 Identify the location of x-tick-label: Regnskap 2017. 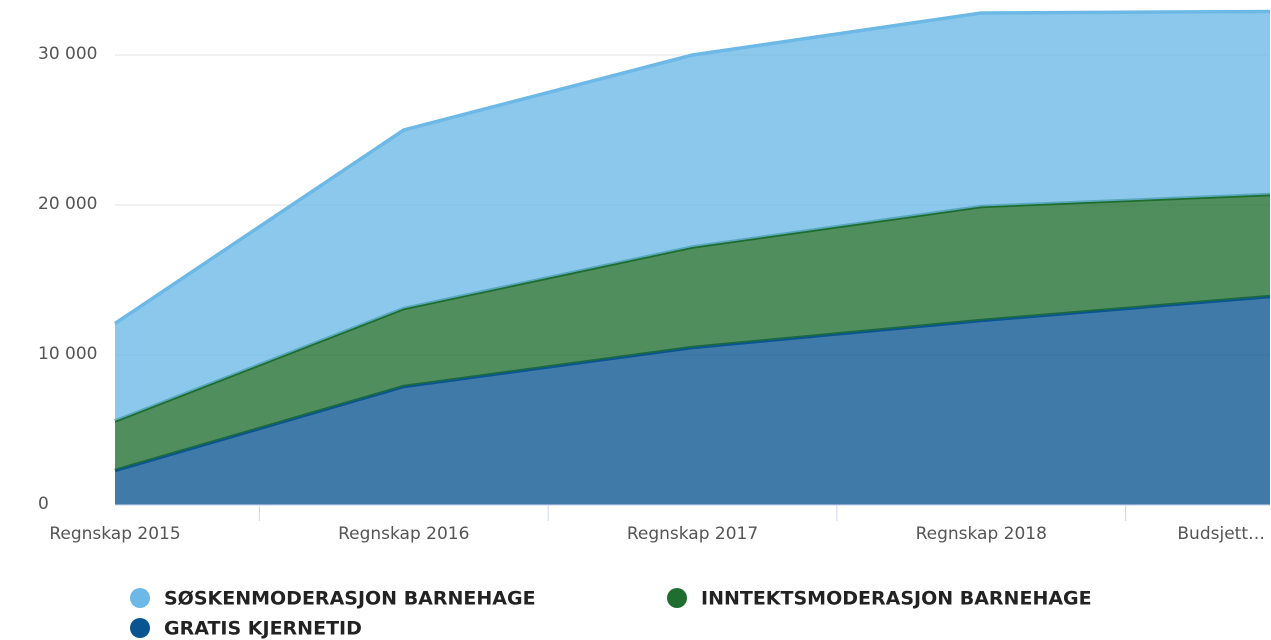
(692, 534).